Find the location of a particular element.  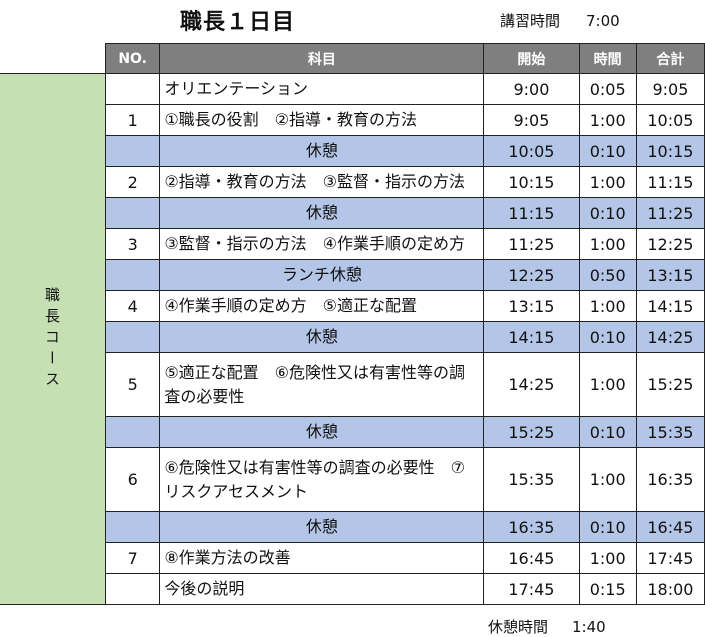

header-duration: 時間 is located at coordinates (607, 58).